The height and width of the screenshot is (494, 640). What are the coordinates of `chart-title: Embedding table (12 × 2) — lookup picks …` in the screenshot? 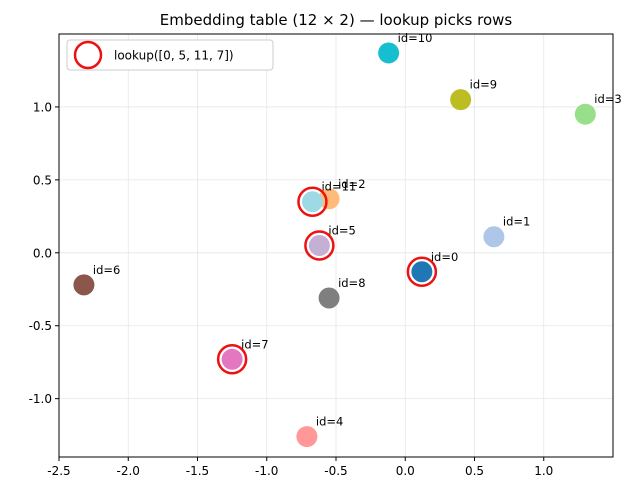 It's located at (336, 20).